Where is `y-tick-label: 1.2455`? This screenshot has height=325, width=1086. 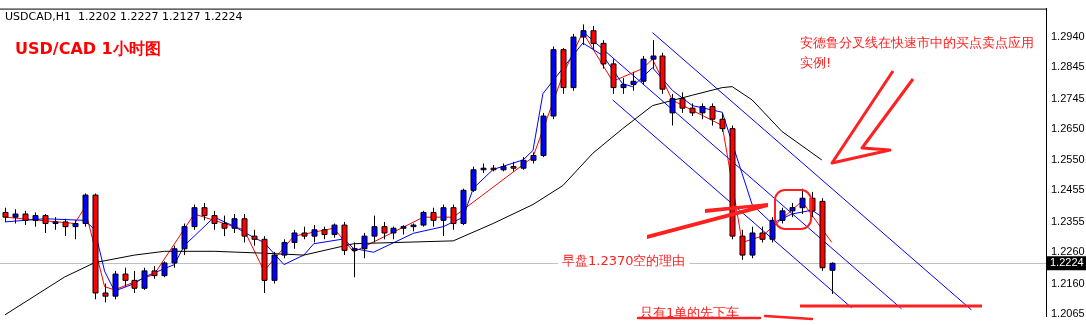
y-tick-label: 1.2455 is located at coordinates (1068, 189).